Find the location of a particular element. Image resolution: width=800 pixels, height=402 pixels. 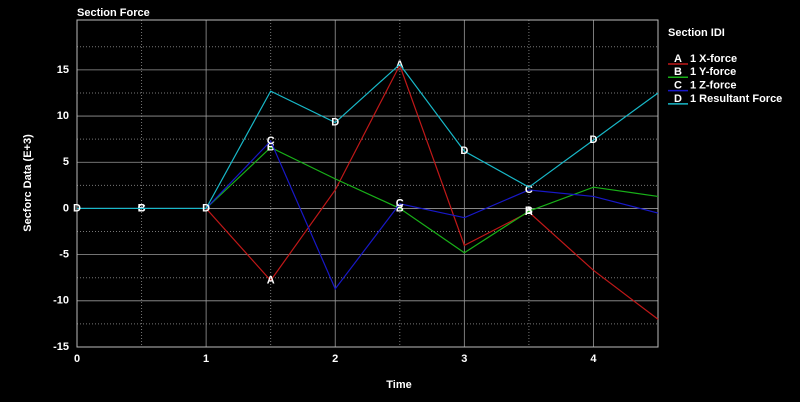

legend-label: 1 Y-force is located at coordinates (713, 72).